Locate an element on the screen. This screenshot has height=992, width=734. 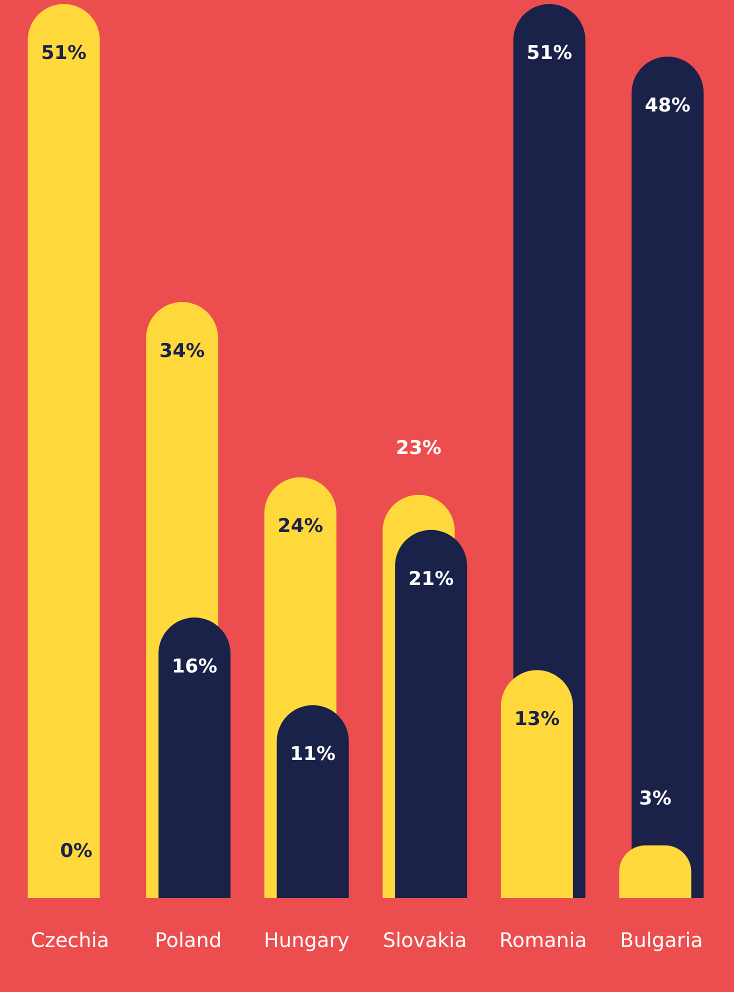
data-label: 48% is located at coordinates (667, 105).